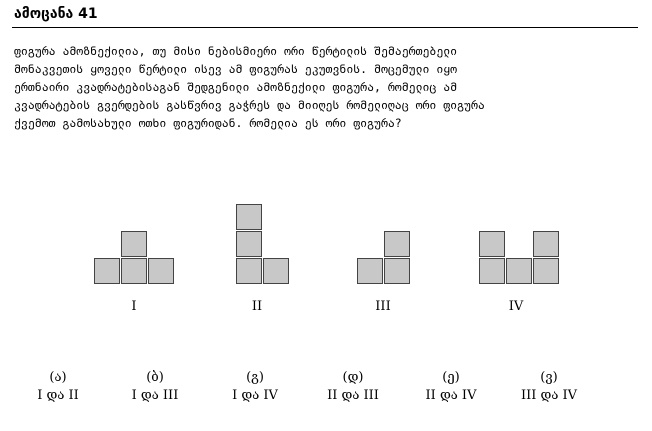  I want to click on title-divider, so click(325, 27).